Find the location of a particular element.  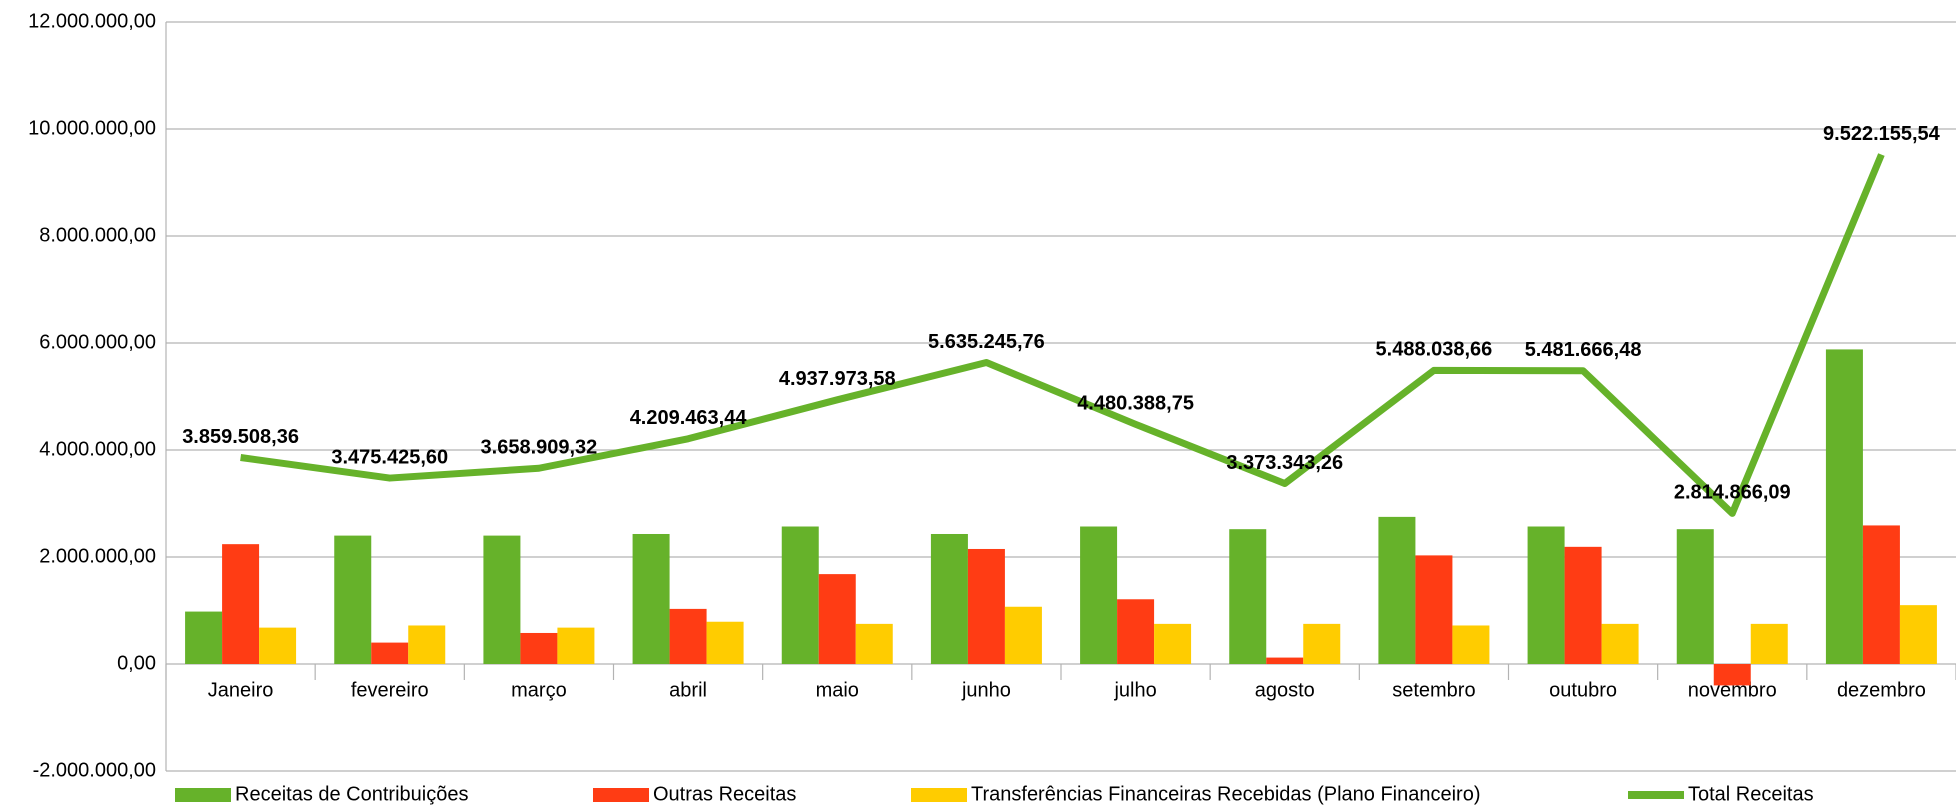

y-tick-label: 6.000.000,00 is located at coordinates (97, 342).